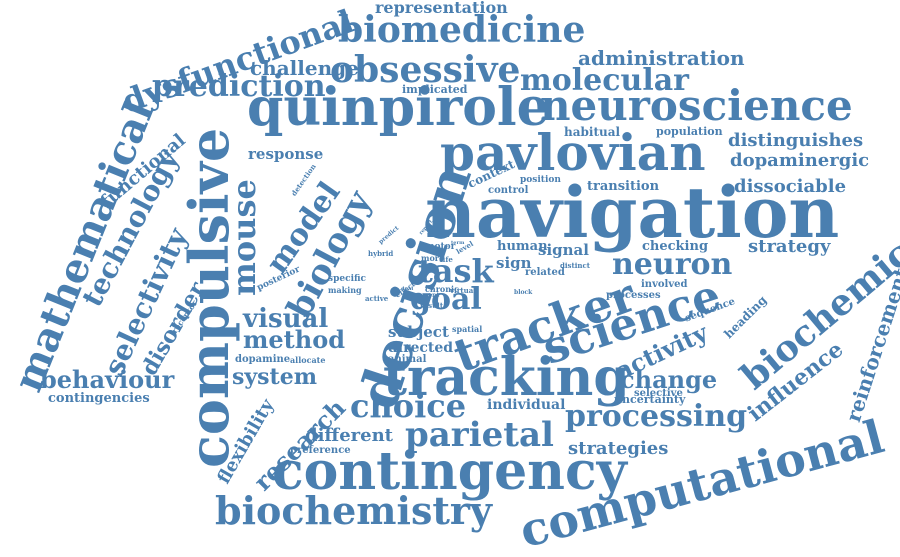  What do you see at coordinates (381, 253) in the screenshot?
I see `word-hybrid: hybrid` at bounding box center [381, 253].